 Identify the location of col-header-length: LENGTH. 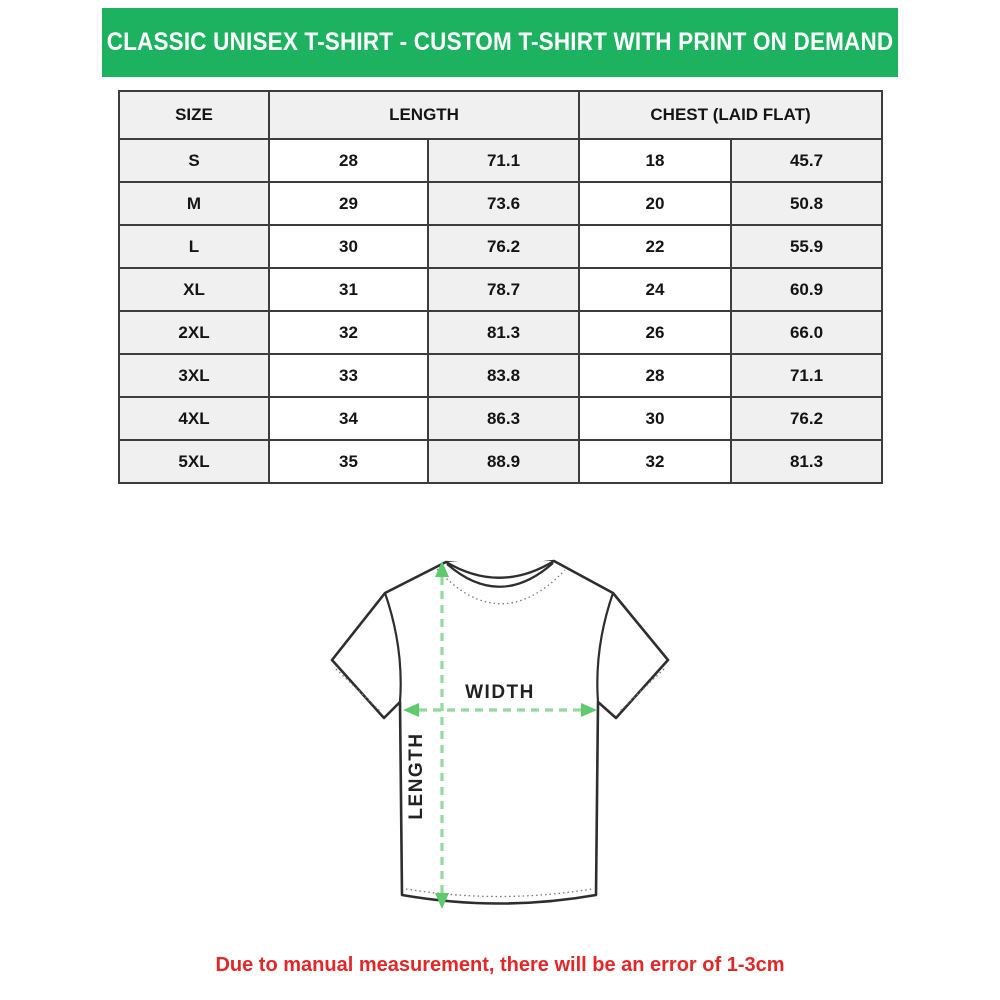
(424, 115).